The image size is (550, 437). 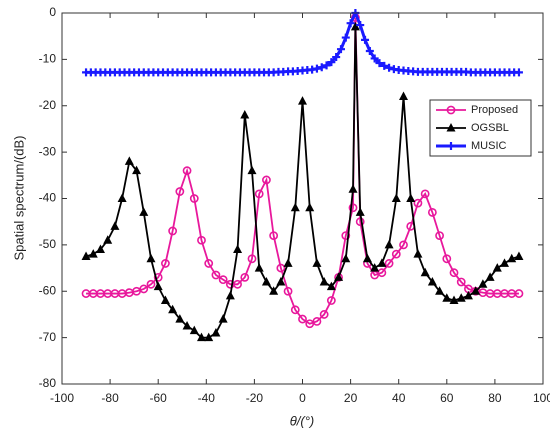 I want to click on legend-label: Proposed, so click(x=494, y=110).